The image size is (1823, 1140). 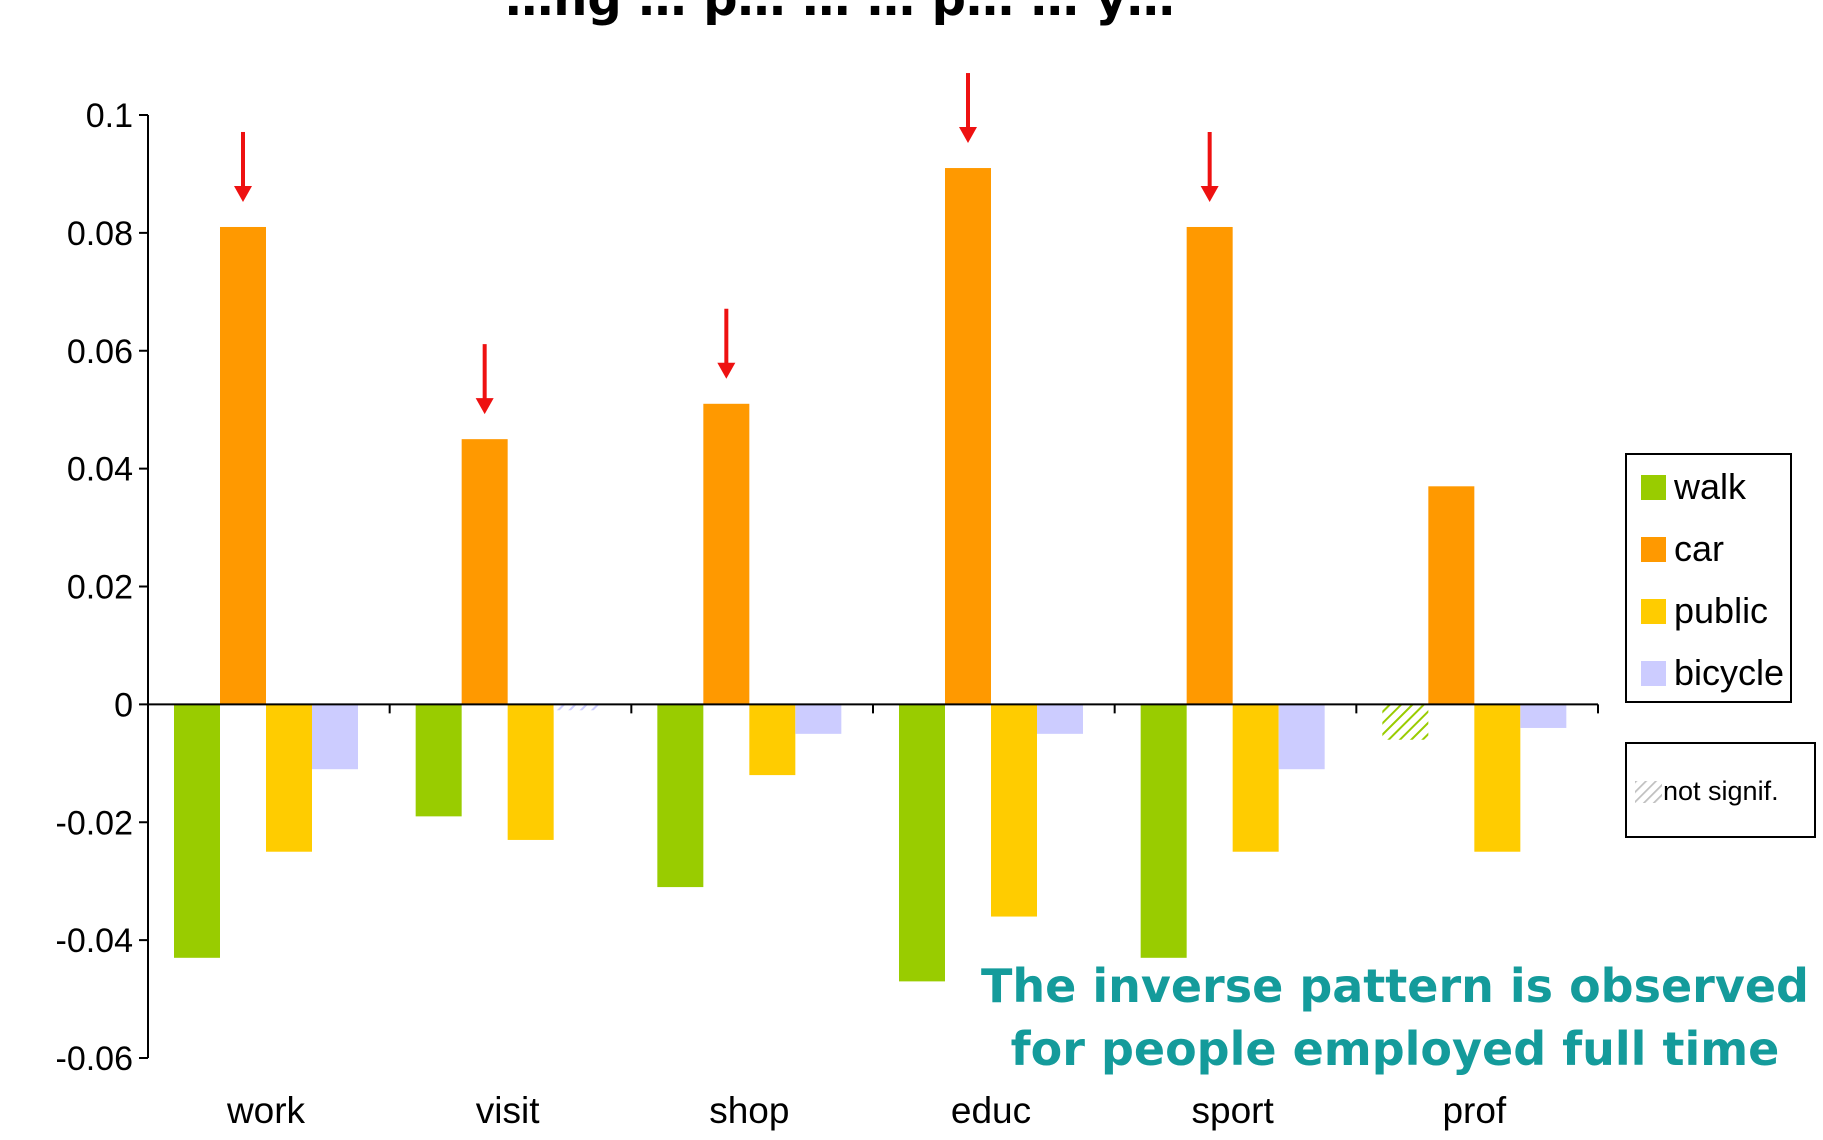 I want to click on legend-item-car: car, so click(x=1683, y=548).